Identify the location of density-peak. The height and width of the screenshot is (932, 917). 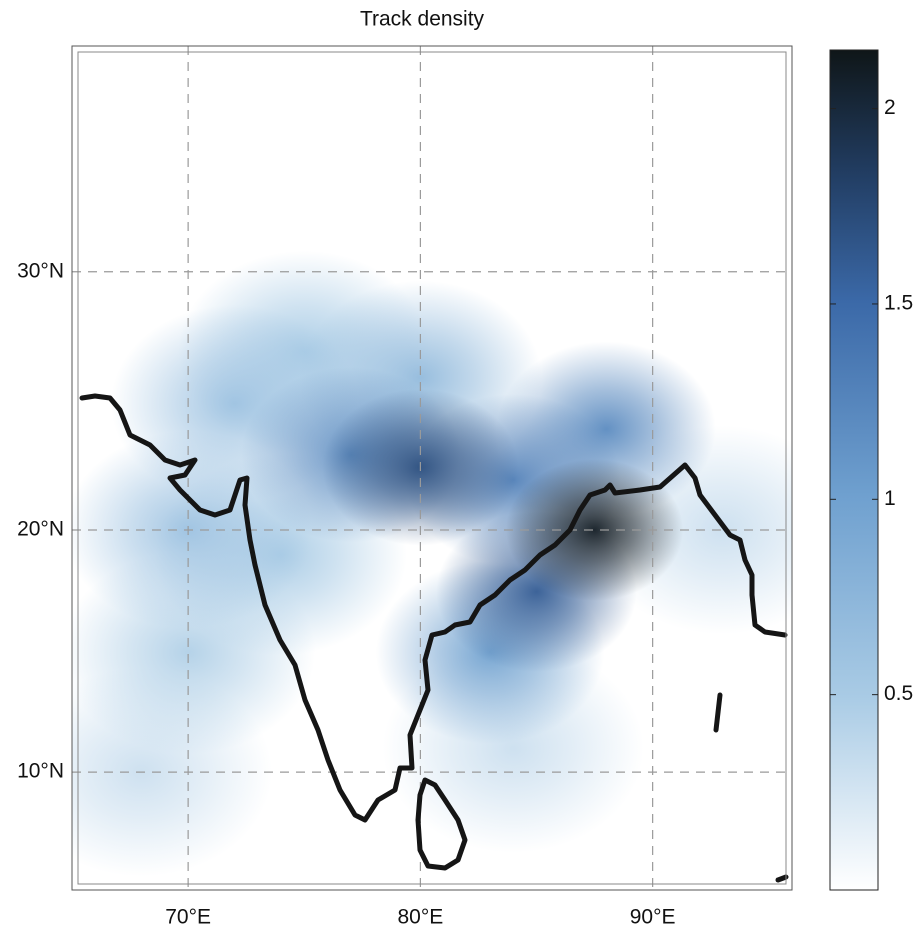
(594, 530).